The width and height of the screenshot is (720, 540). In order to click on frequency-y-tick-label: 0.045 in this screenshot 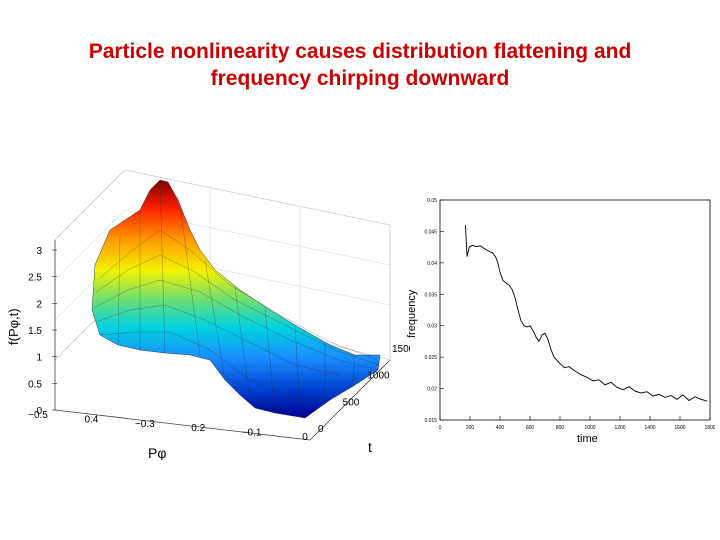, I will do `click(430, 232)`.